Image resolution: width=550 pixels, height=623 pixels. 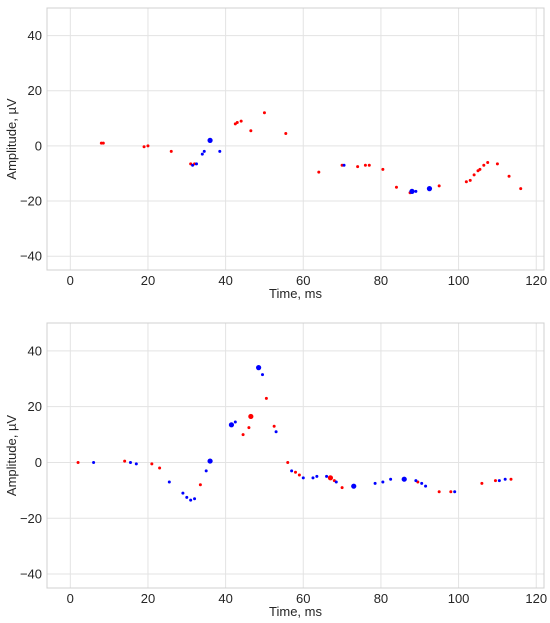 What do you see at coordinates (303, 598) in the screenshot?
I see `x-tick-label: 60` at bounding box center [303, 598].